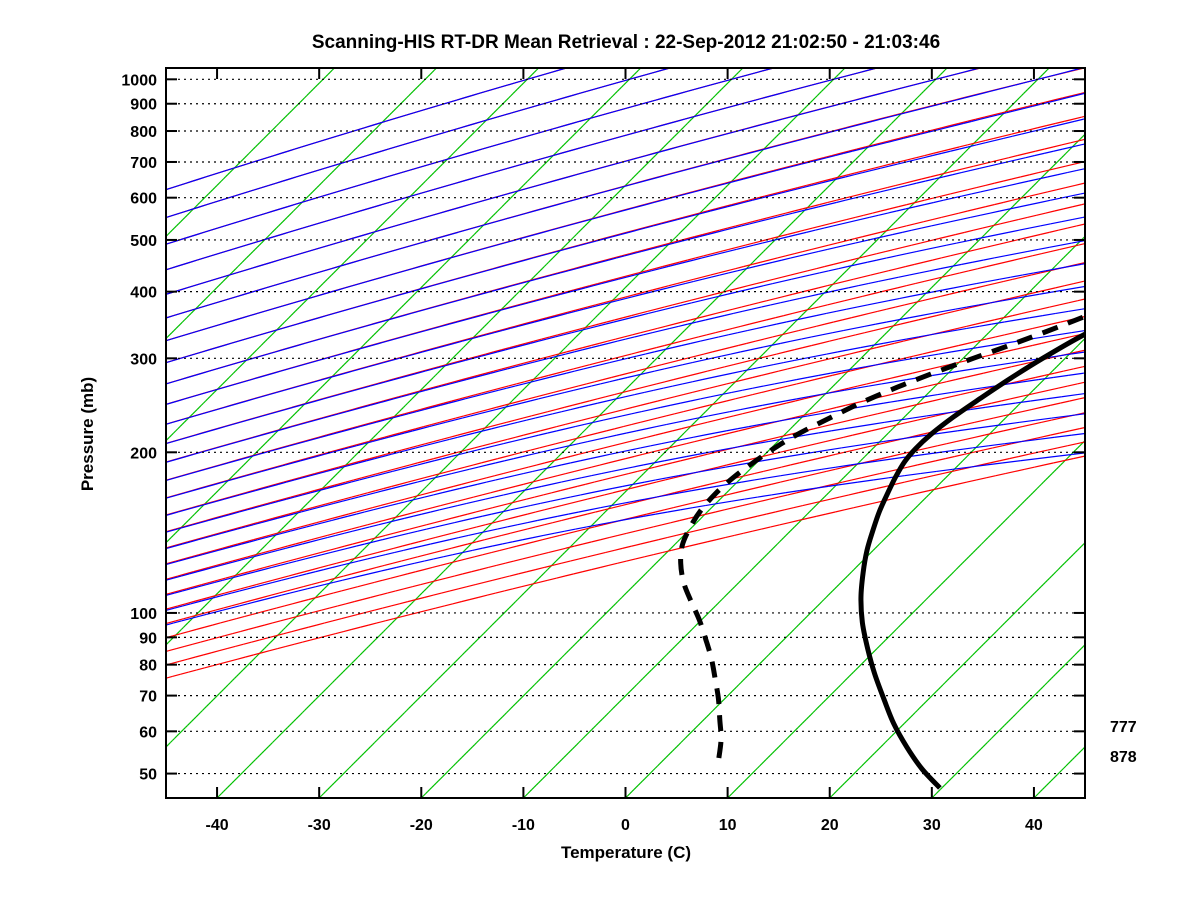 The width and height of the screenshot is (1200, 900). I want to click on annotation-count-upper: 777, so click(1123, 727).